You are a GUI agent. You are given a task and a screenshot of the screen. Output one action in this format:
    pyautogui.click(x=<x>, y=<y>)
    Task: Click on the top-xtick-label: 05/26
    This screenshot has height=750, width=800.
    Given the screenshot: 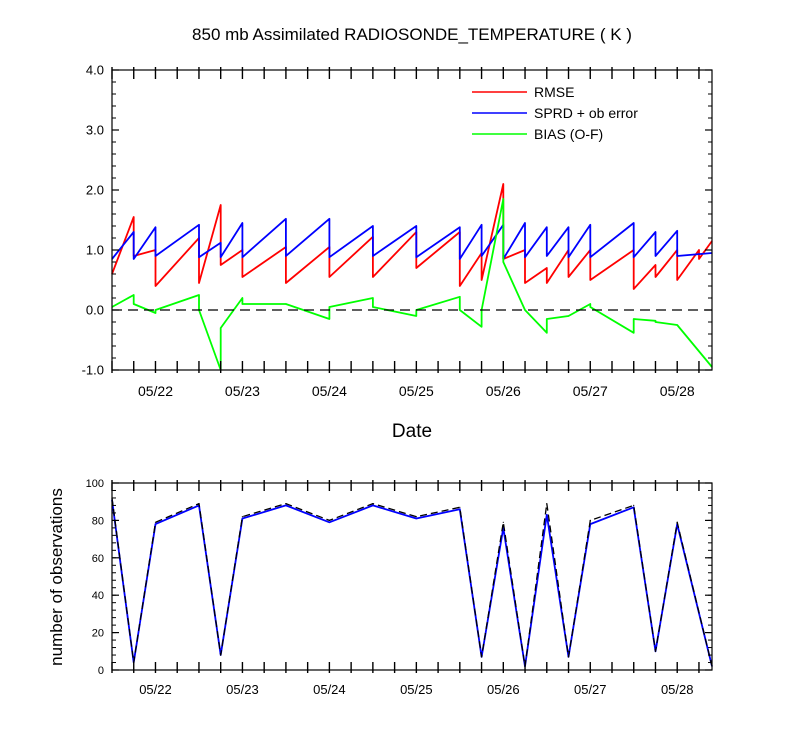 What is the action you would take?
    pyautogui.click(x=503, y=391)
    